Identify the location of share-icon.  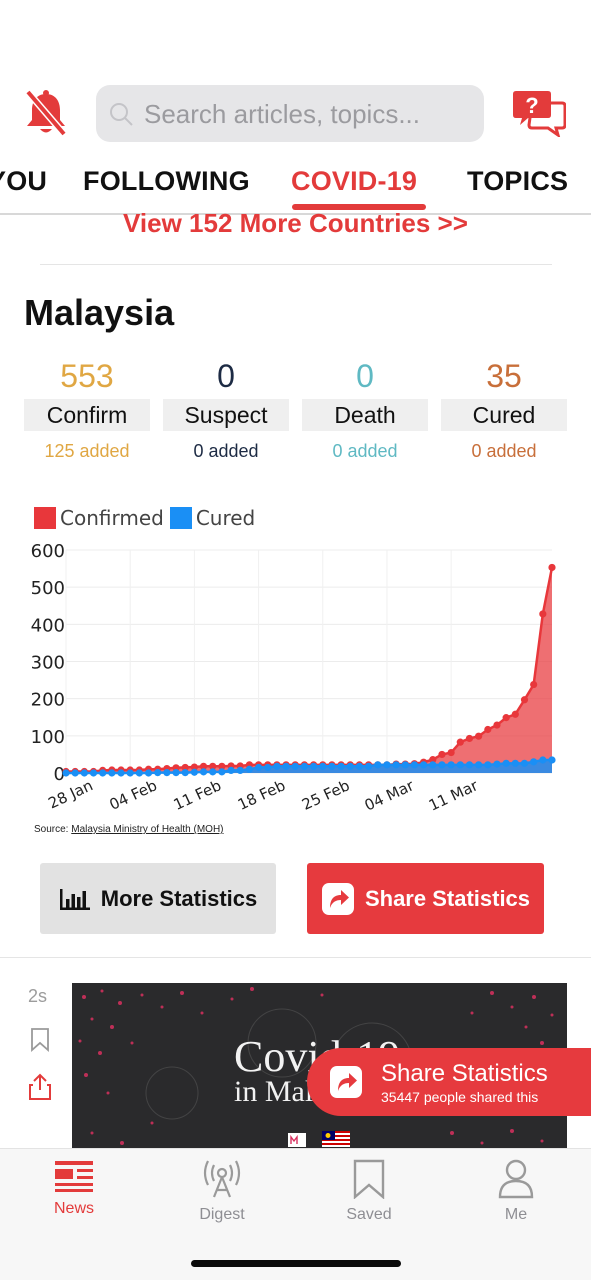
(40, 1086).